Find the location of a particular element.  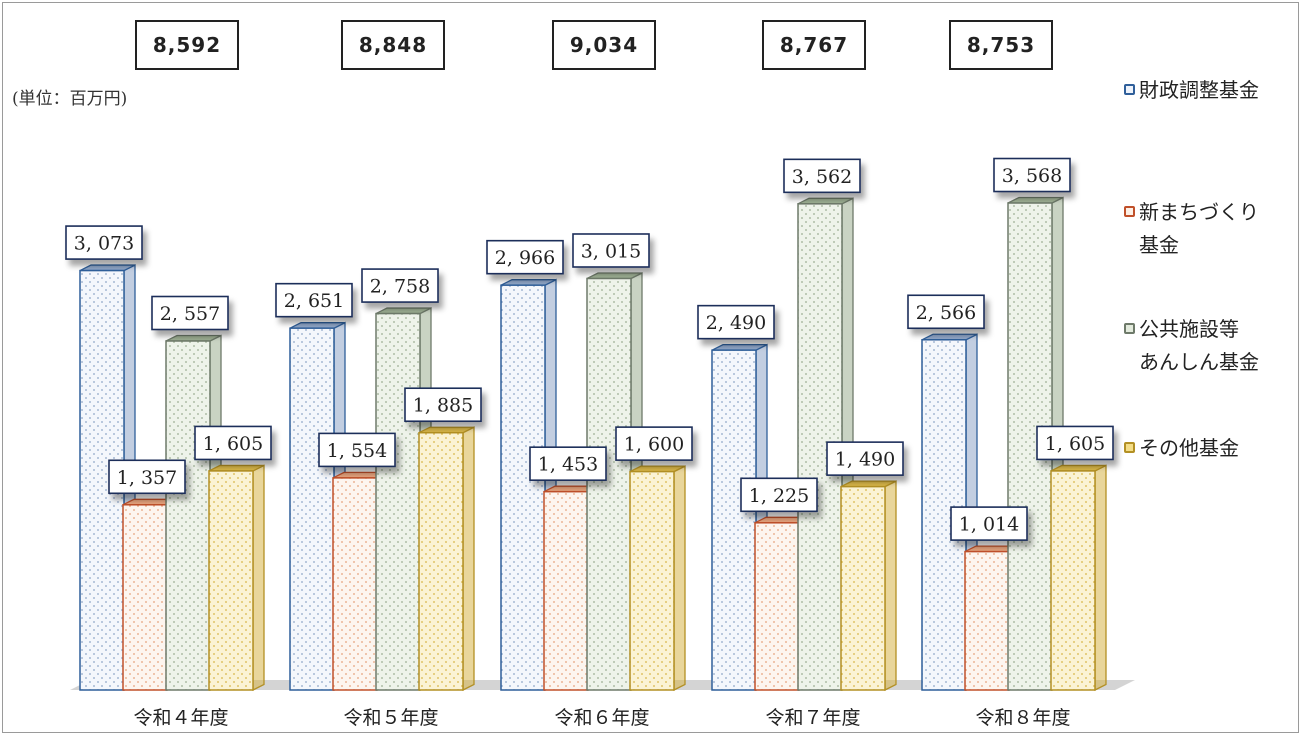

legend-label: 新まちづくり 基金 is located at coordinates (1199, 228).